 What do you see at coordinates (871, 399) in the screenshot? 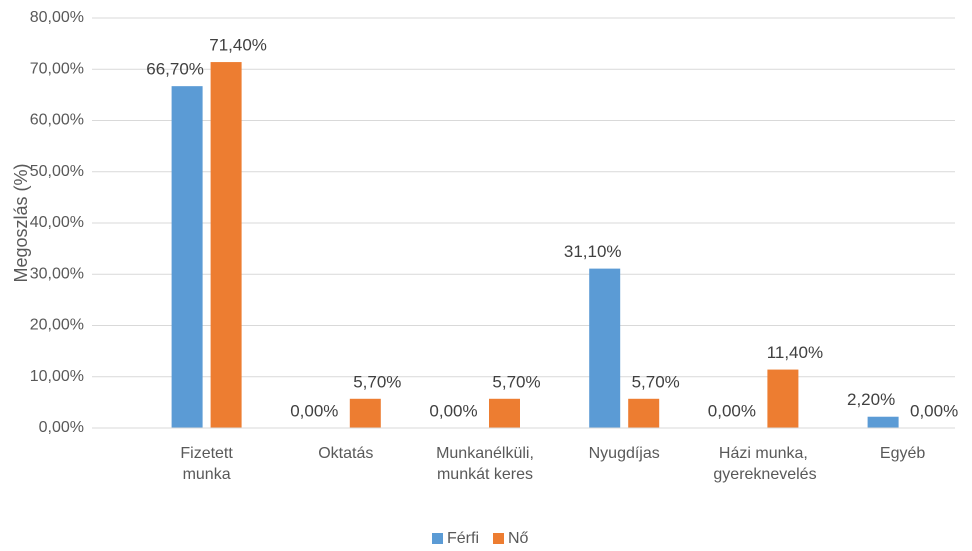
I see `value-label: 2,20%` at bounding box center [871, 399].